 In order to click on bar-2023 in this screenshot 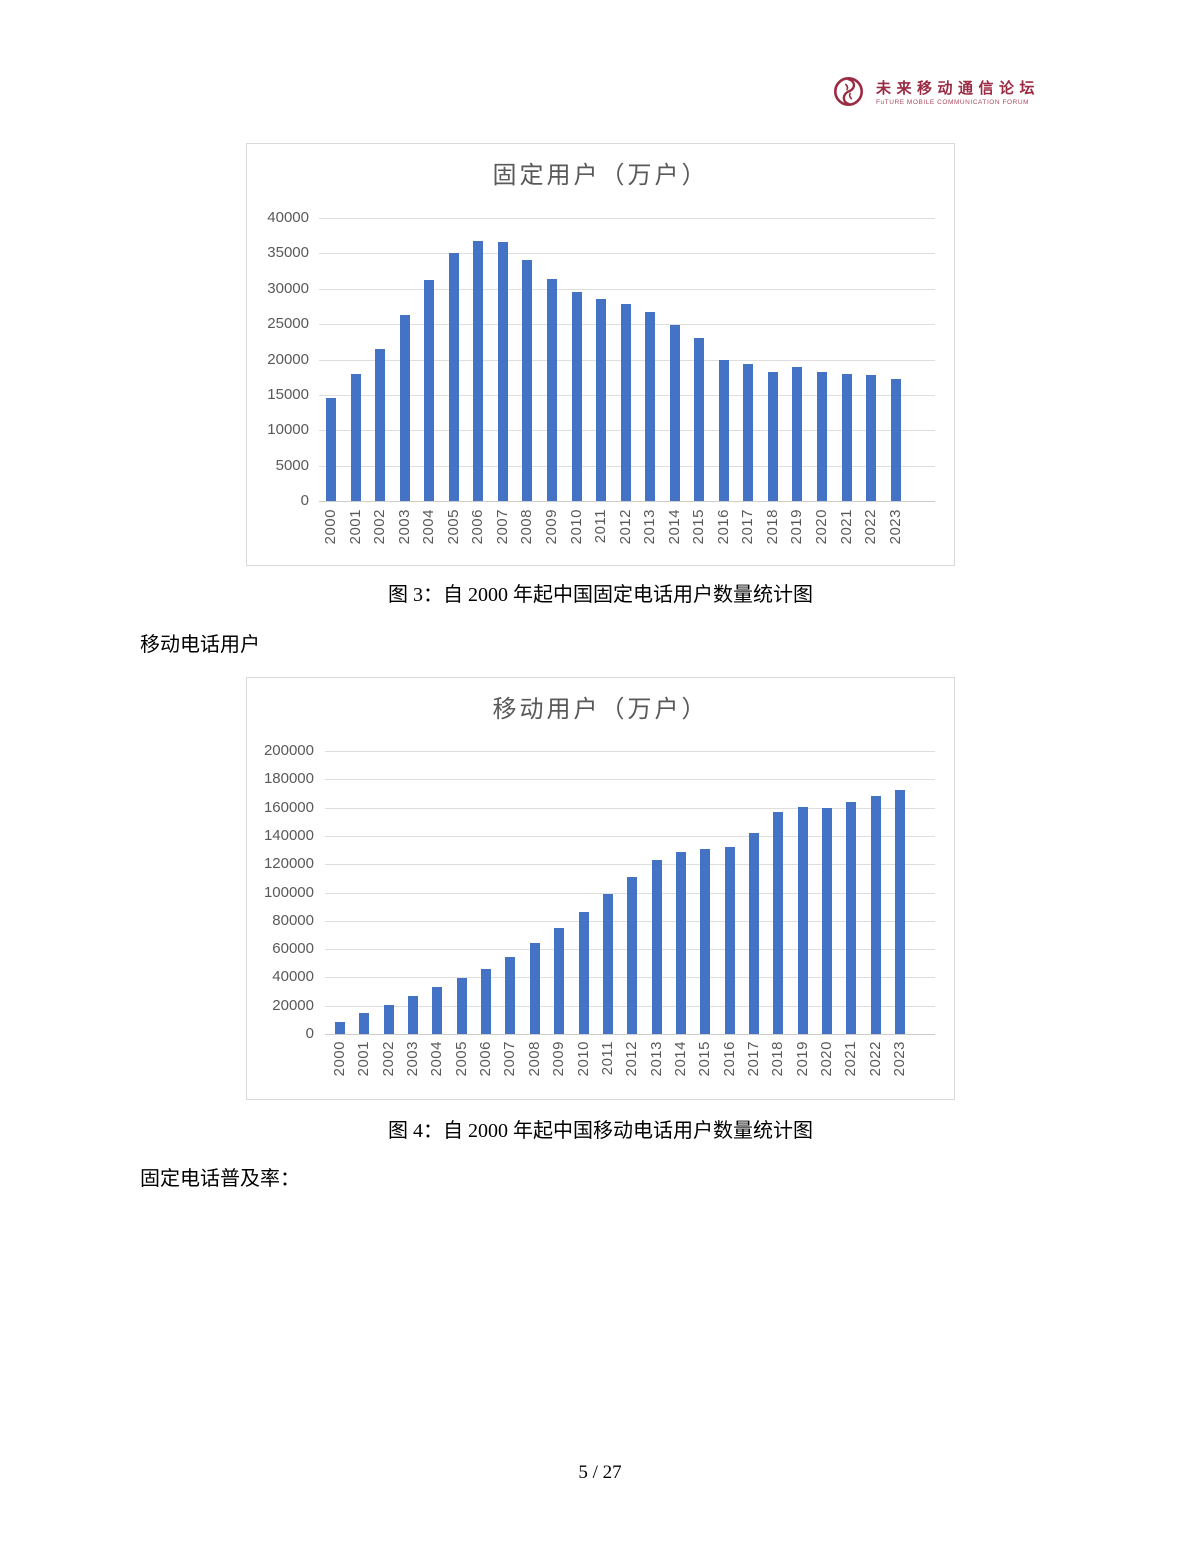, I will do `click(895, 439)`.